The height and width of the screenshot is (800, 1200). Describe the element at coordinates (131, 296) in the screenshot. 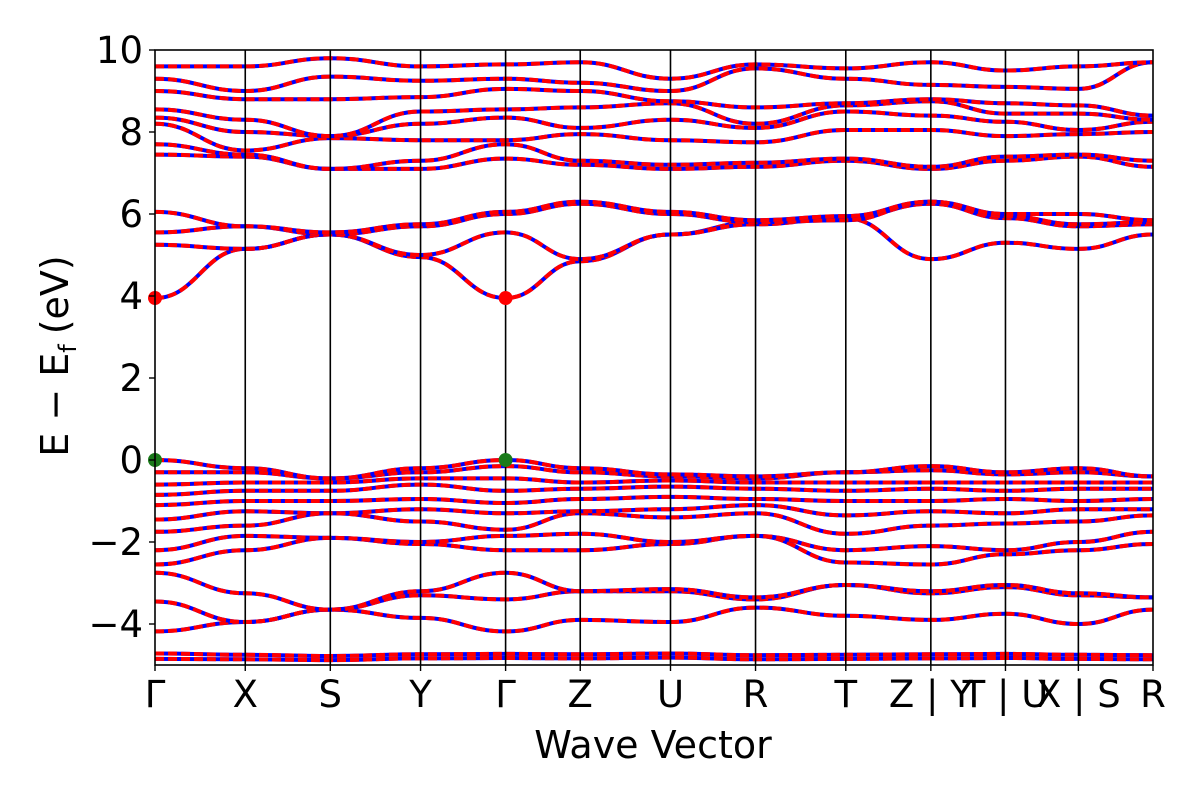

I see `y-tick-label-3: 4` at that location.